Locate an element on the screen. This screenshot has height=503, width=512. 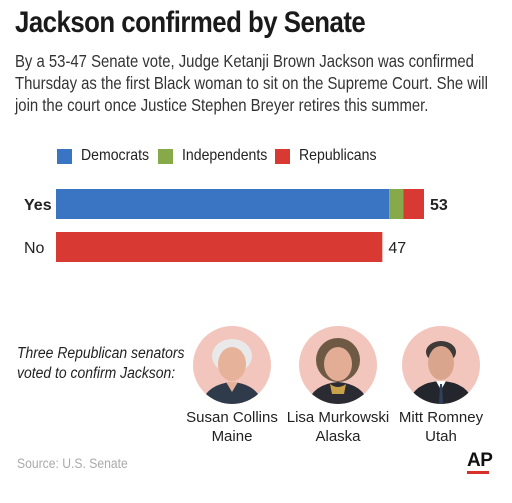
category-label: No is located at coordinates (34, 248).